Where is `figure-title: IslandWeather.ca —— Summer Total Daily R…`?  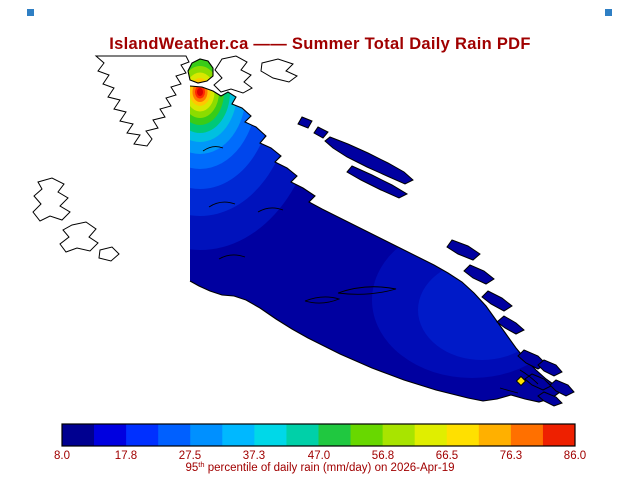
figure-title: IslandWeather.ca —— Summer Total Daily R… is located at coordinates (320, 44).